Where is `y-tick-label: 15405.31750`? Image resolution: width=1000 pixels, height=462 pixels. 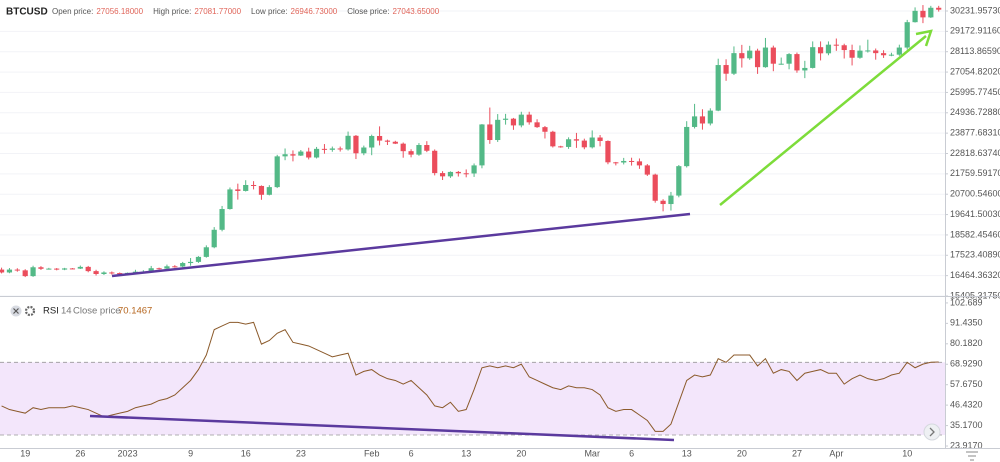 y-tick-label: 15405.31750 is located at coordinates (975, 295).